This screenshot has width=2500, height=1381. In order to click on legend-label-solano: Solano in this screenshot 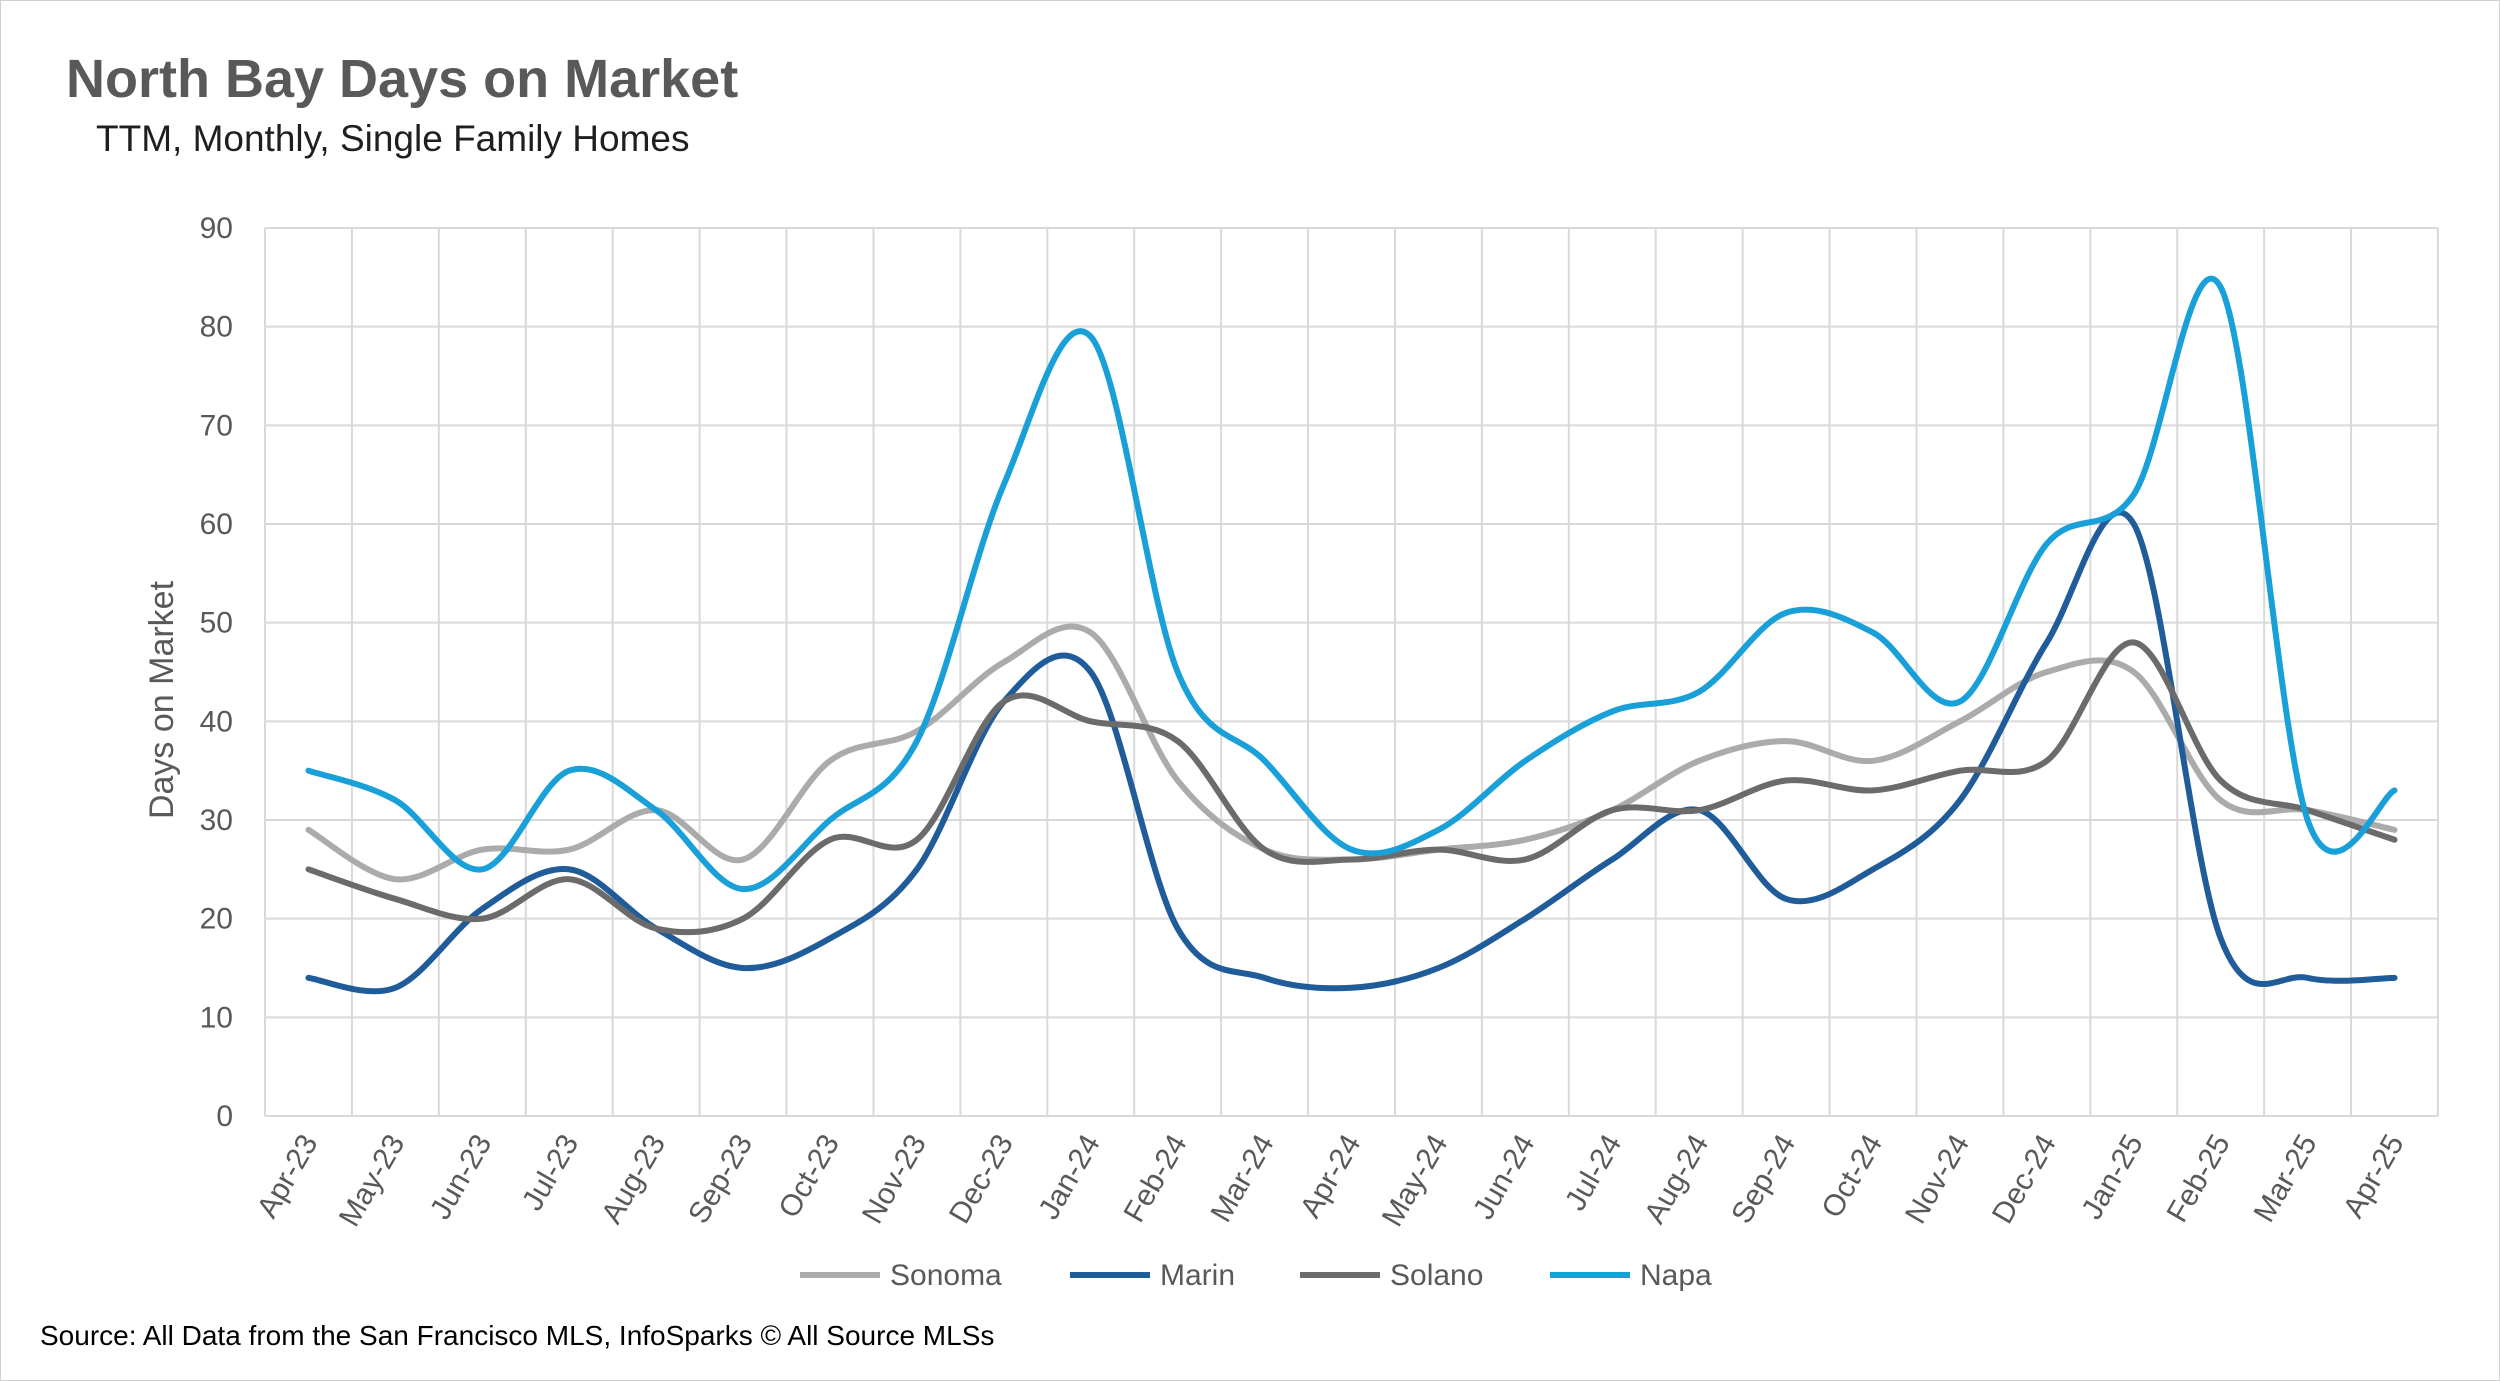, I will do `click(1436, 1275)`.